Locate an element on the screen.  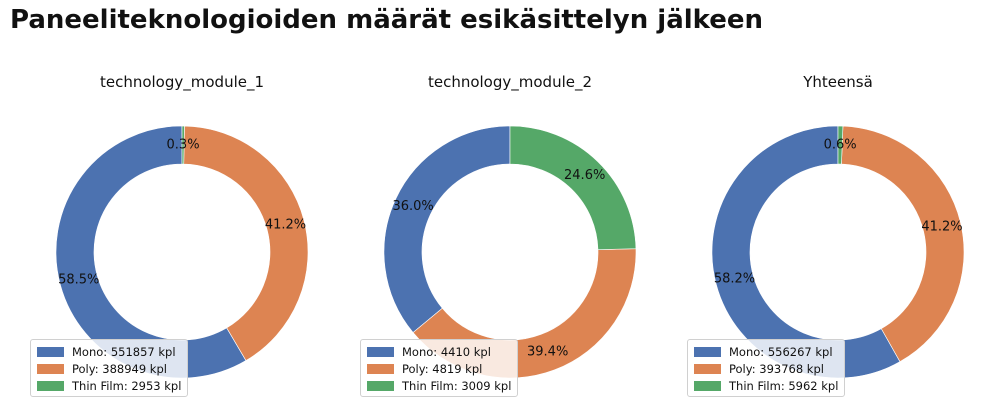
legend-item-thin-film: Thin Film: 3009 kpl is located at coordinates (439, 385).